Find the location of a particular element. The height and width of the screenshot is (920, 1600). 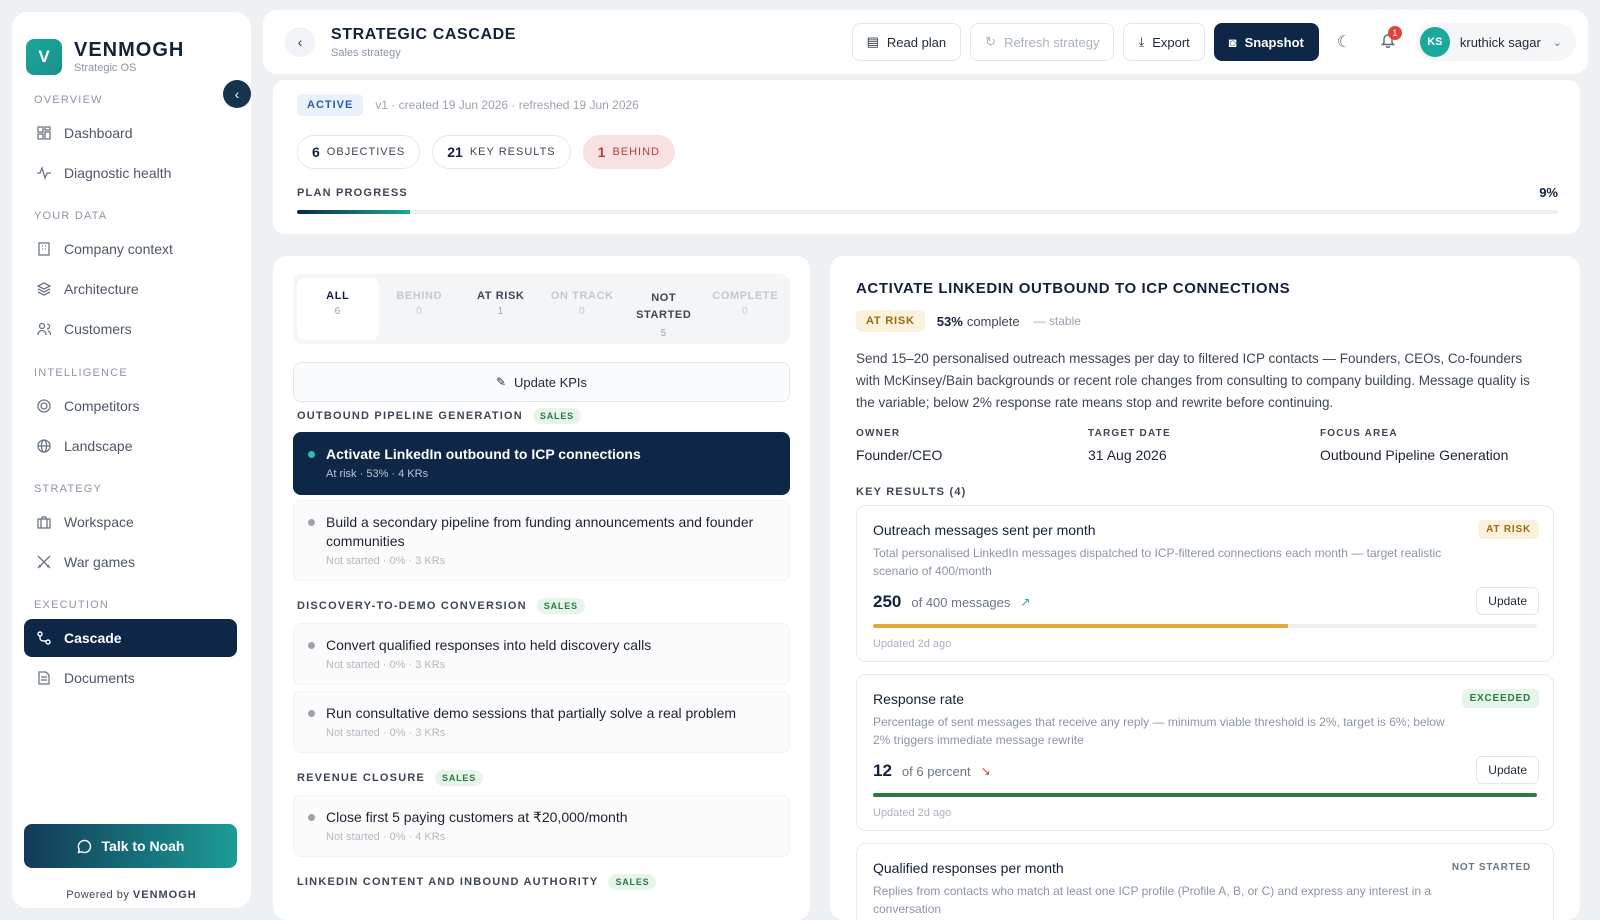

group-label: DISCOVERY-TO-DEMO CONVERSION is located at coordinates (412, 606).